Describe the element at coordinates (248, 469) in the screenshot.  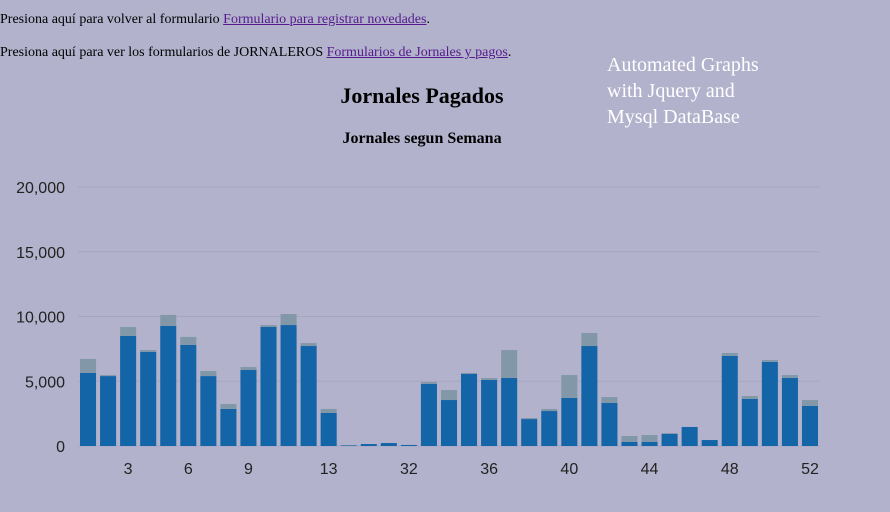
I see `x-tick-label: 9` at that location.